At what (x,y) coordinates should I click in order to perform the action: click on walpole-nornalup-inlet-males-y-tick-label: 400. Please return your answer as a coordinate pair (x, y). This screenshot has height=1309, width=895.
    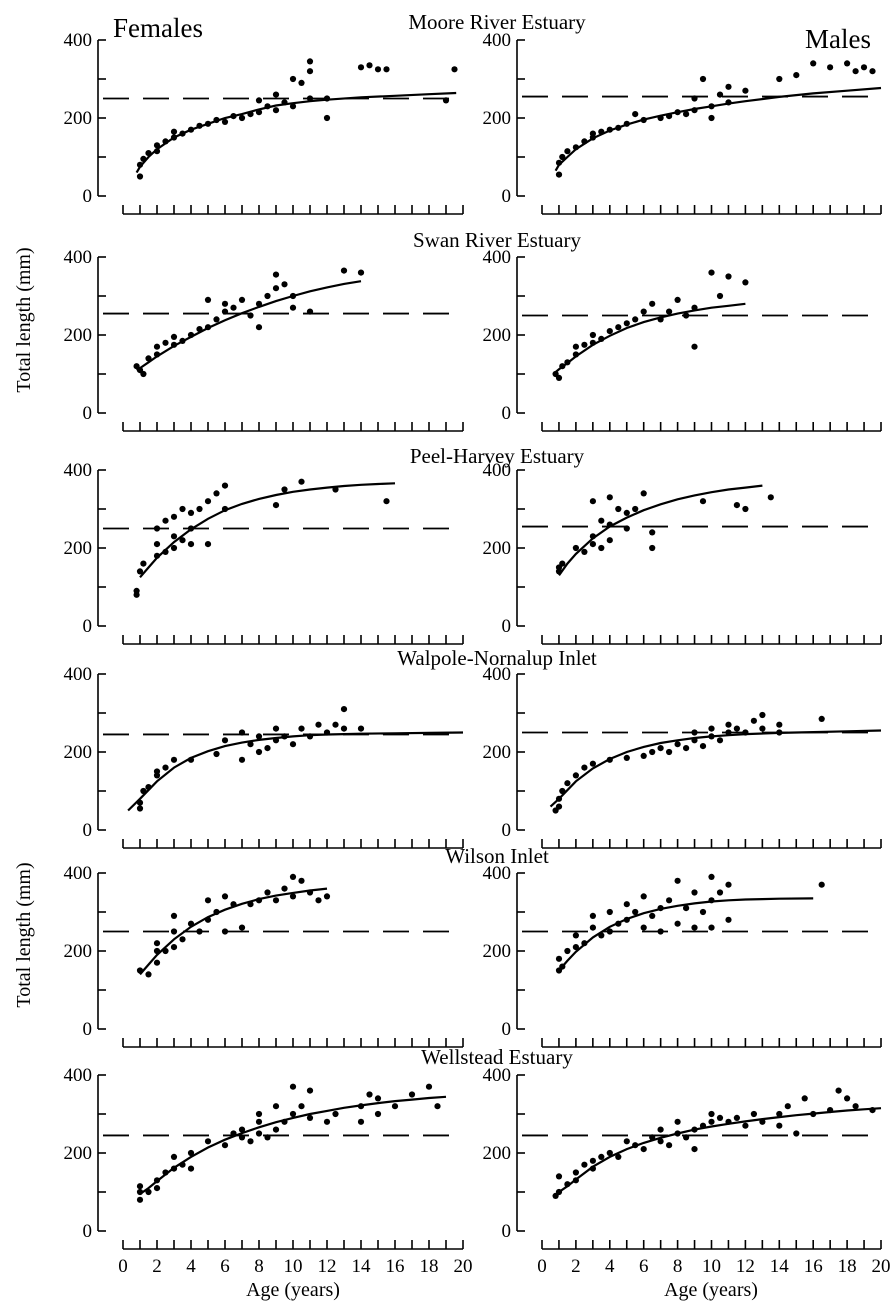
    Looking at the image, I should click on (497, 674).